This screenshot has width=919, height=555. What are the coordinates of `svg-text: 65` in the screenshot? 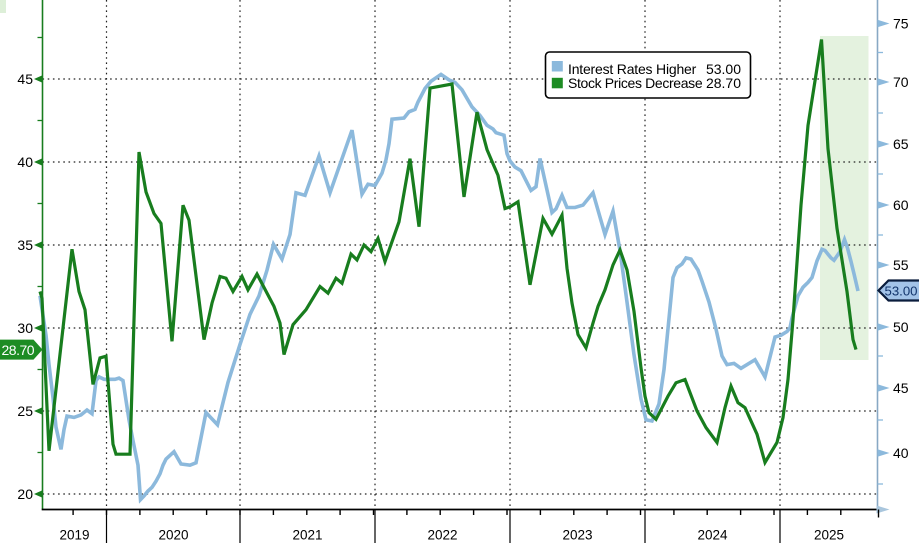 It's located at (901, 144).